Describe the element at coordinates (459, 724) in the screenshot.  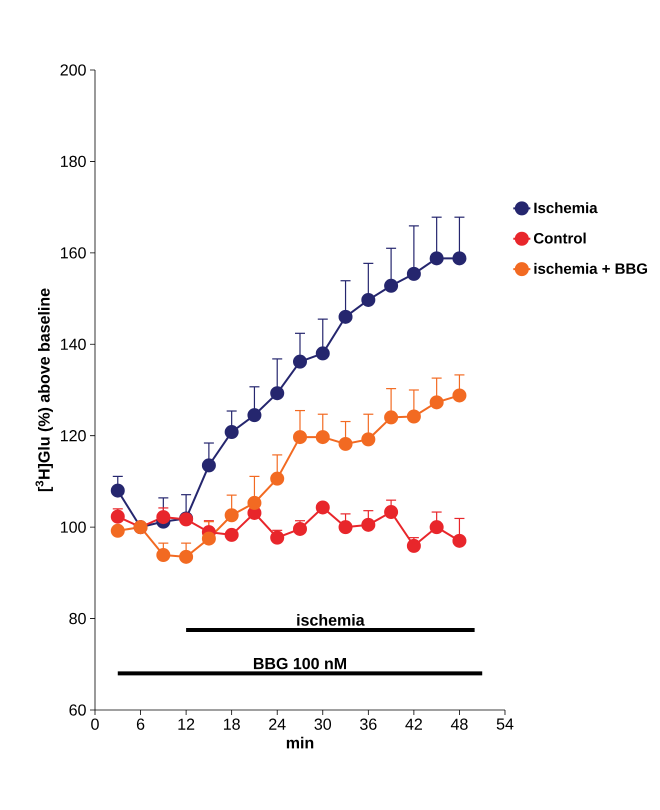
I see `x-tick-label: 48` at that location.